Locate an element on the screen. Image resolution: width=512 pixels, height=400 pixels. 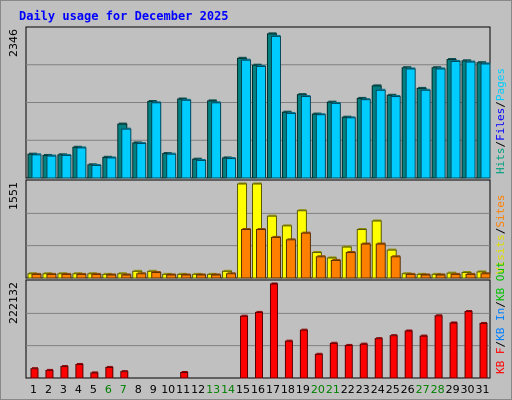
legend-entry: Visits is located at coordinates (500, 254).